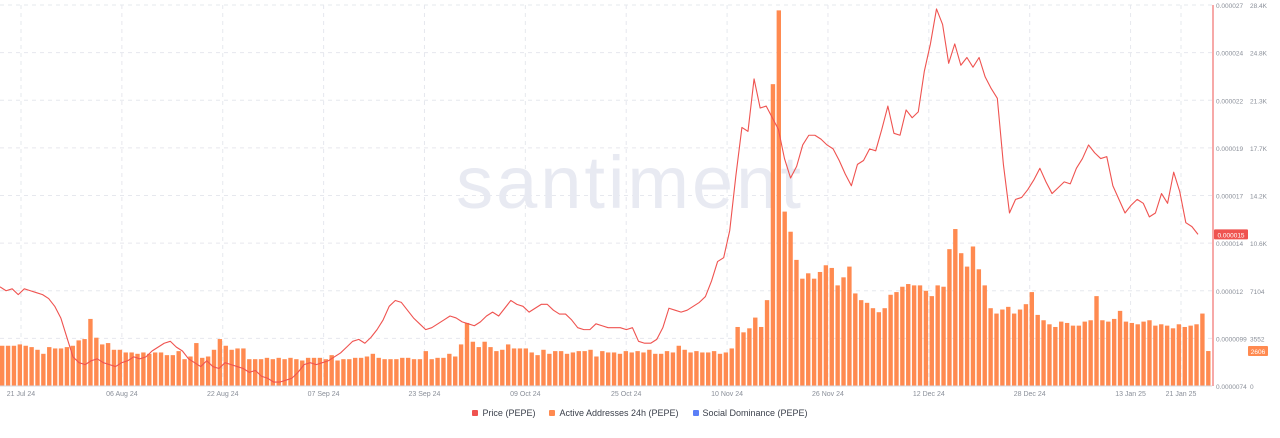 The width and height of the screenshot is (1280, 438). I want to click on x-tick-label: 23 Sep 24, so click(425, 394).